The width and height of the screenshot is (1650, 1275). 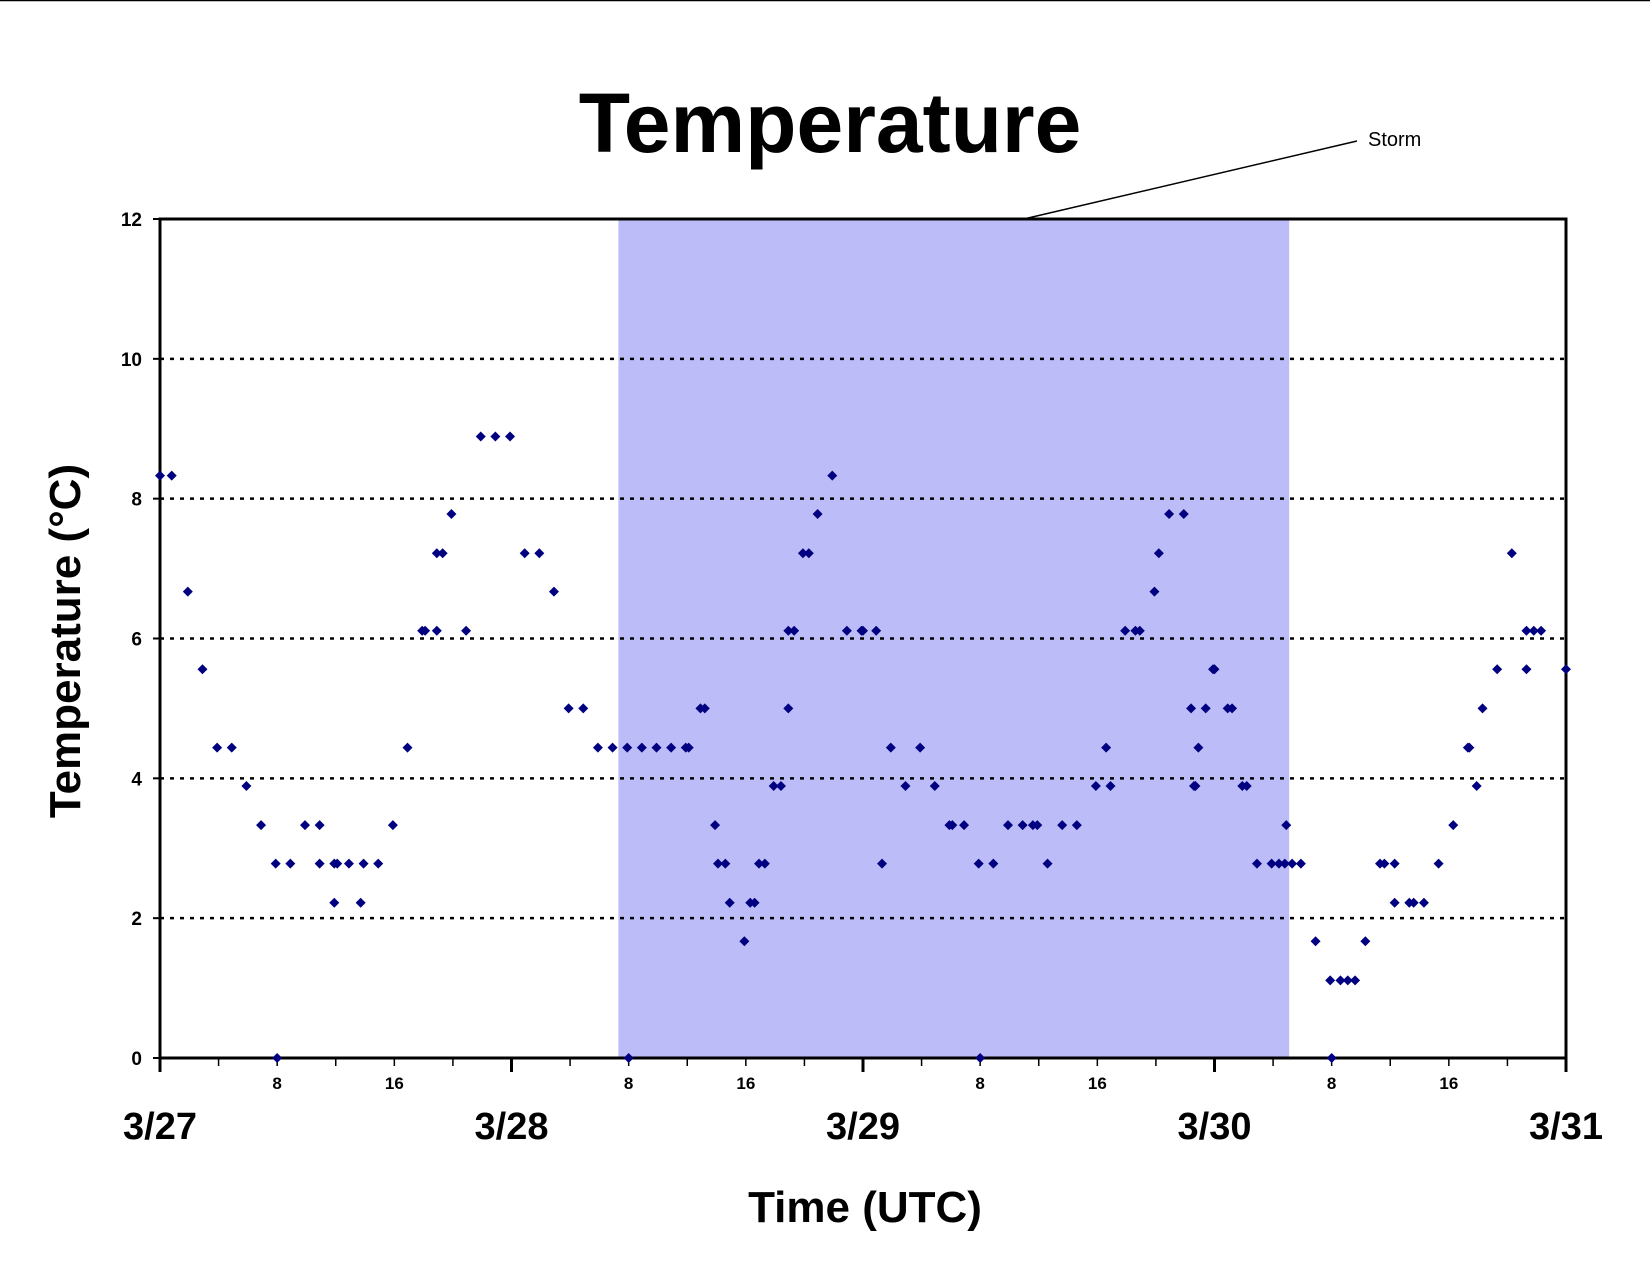 What do you see at coordinates (160, 1127) in the screenshot?
I see `x-date-label: 3/27` at bounding box center [160, 1127].